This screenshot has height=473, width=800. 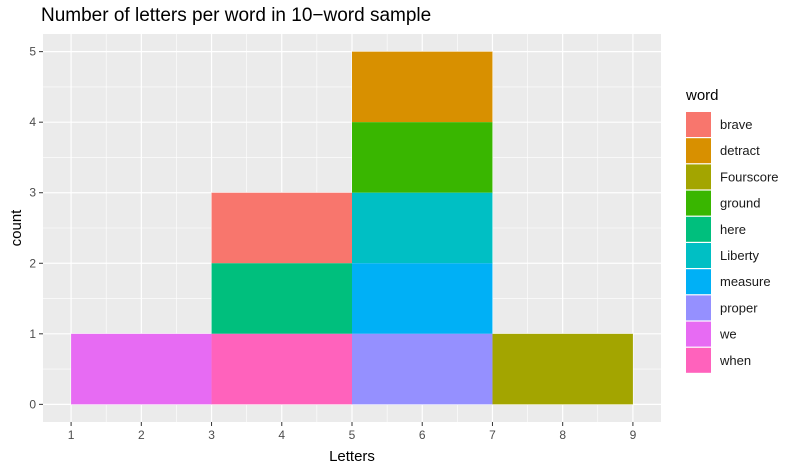 I want to click on legend-key-proper, so click(x=698, y=308).